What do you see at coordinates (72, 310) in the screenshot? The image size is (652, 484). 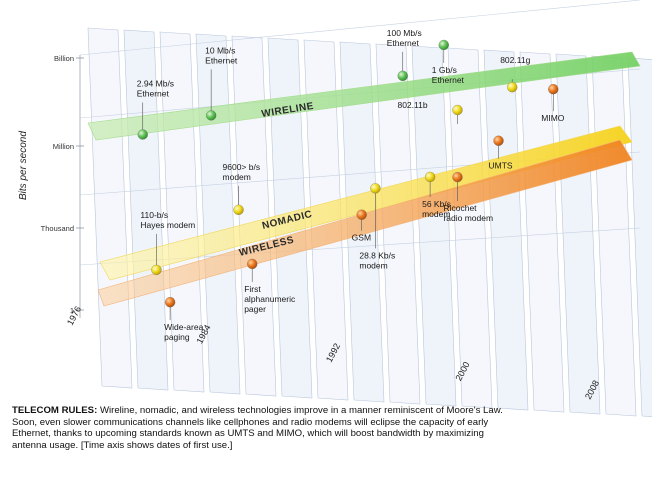 I see `y-tick-label: 1` at bounding box center [72, 310].